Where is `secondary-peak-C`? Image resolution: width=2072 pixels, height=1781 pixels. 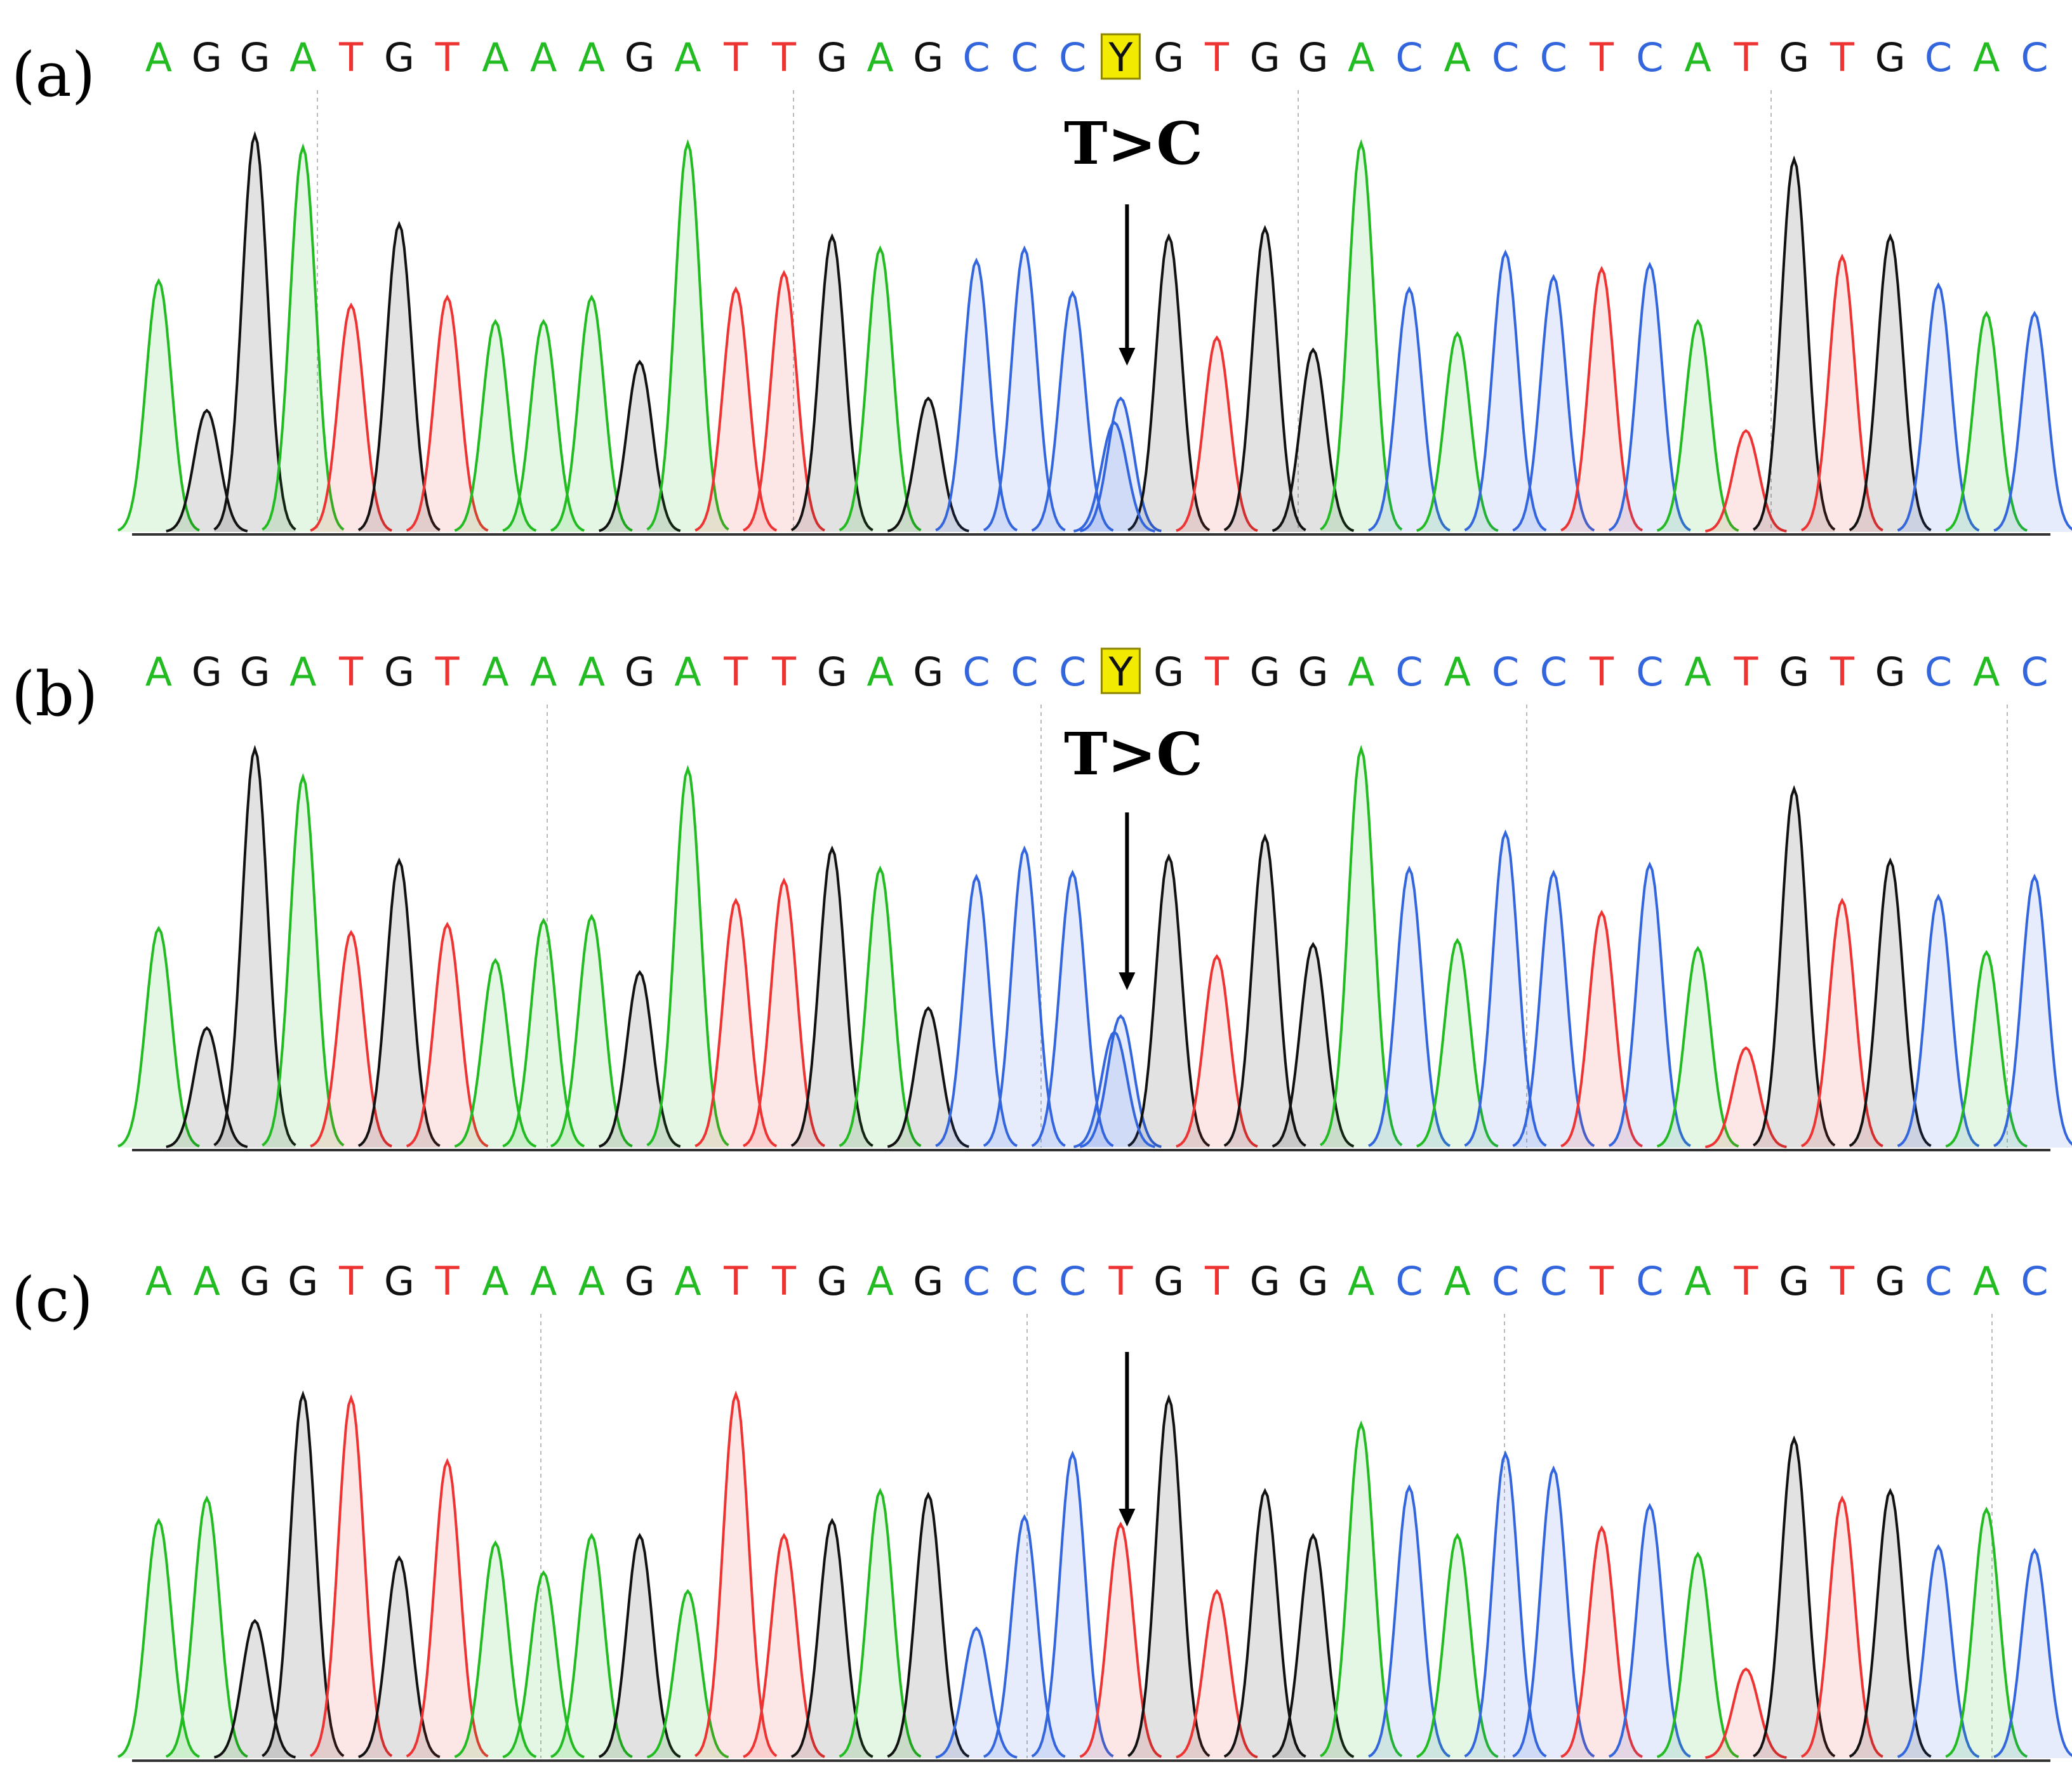
secondary-peak-C is located at coordinates (1114, 1089).